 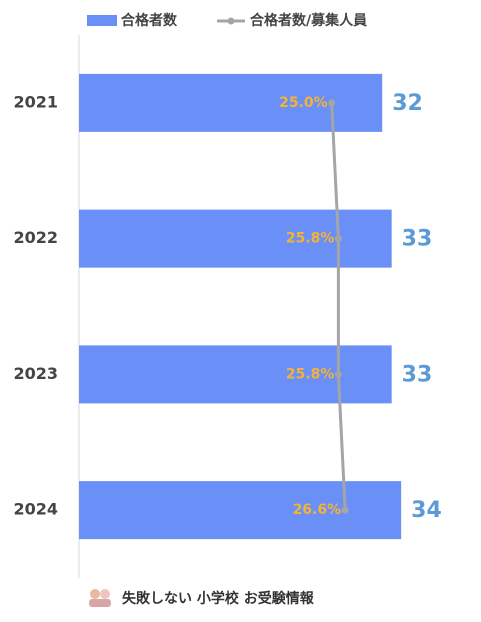 What do you see at coordinates (308, 20) in the screenshot?
I see `legend-label: 合格者数/募集人員` at bounding box center [308, 20].